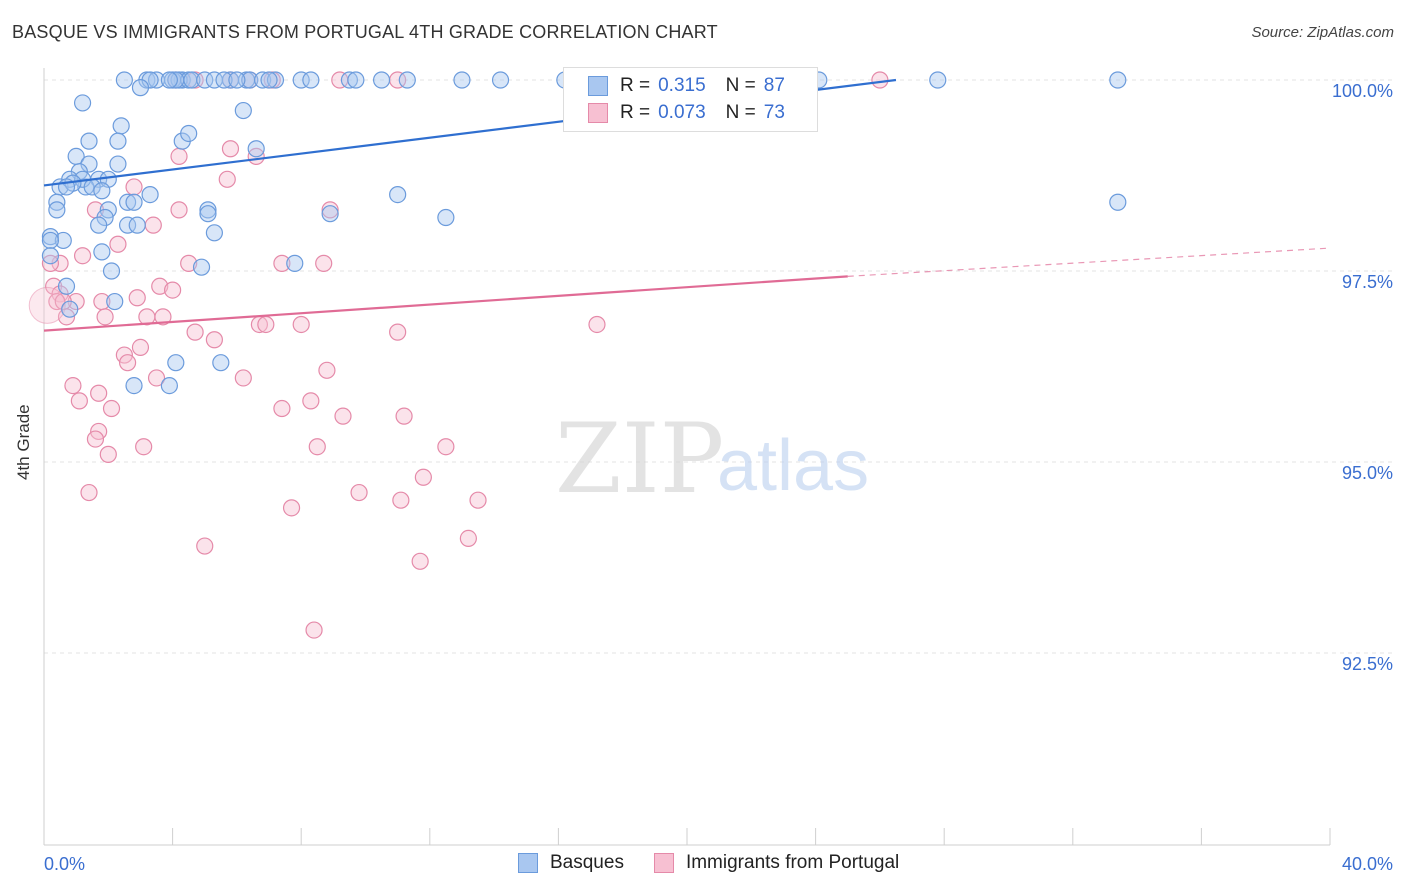 Image resolution: width=1406 pixels, height=892 pixels. Describe the element at coordinates (445, 303) in the screenshot. I see `portugal-trend-line` at that location.